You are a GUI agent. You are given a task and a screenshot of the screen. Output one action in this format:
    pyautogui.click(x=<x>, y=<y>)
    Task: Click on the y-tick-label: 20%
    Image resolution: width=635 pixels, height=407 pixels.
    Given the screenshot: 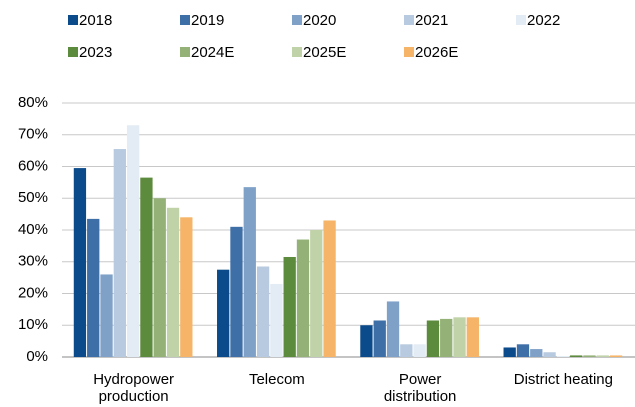 What is the action you would take?
    pyautogui.click(x=33, y=292)
    